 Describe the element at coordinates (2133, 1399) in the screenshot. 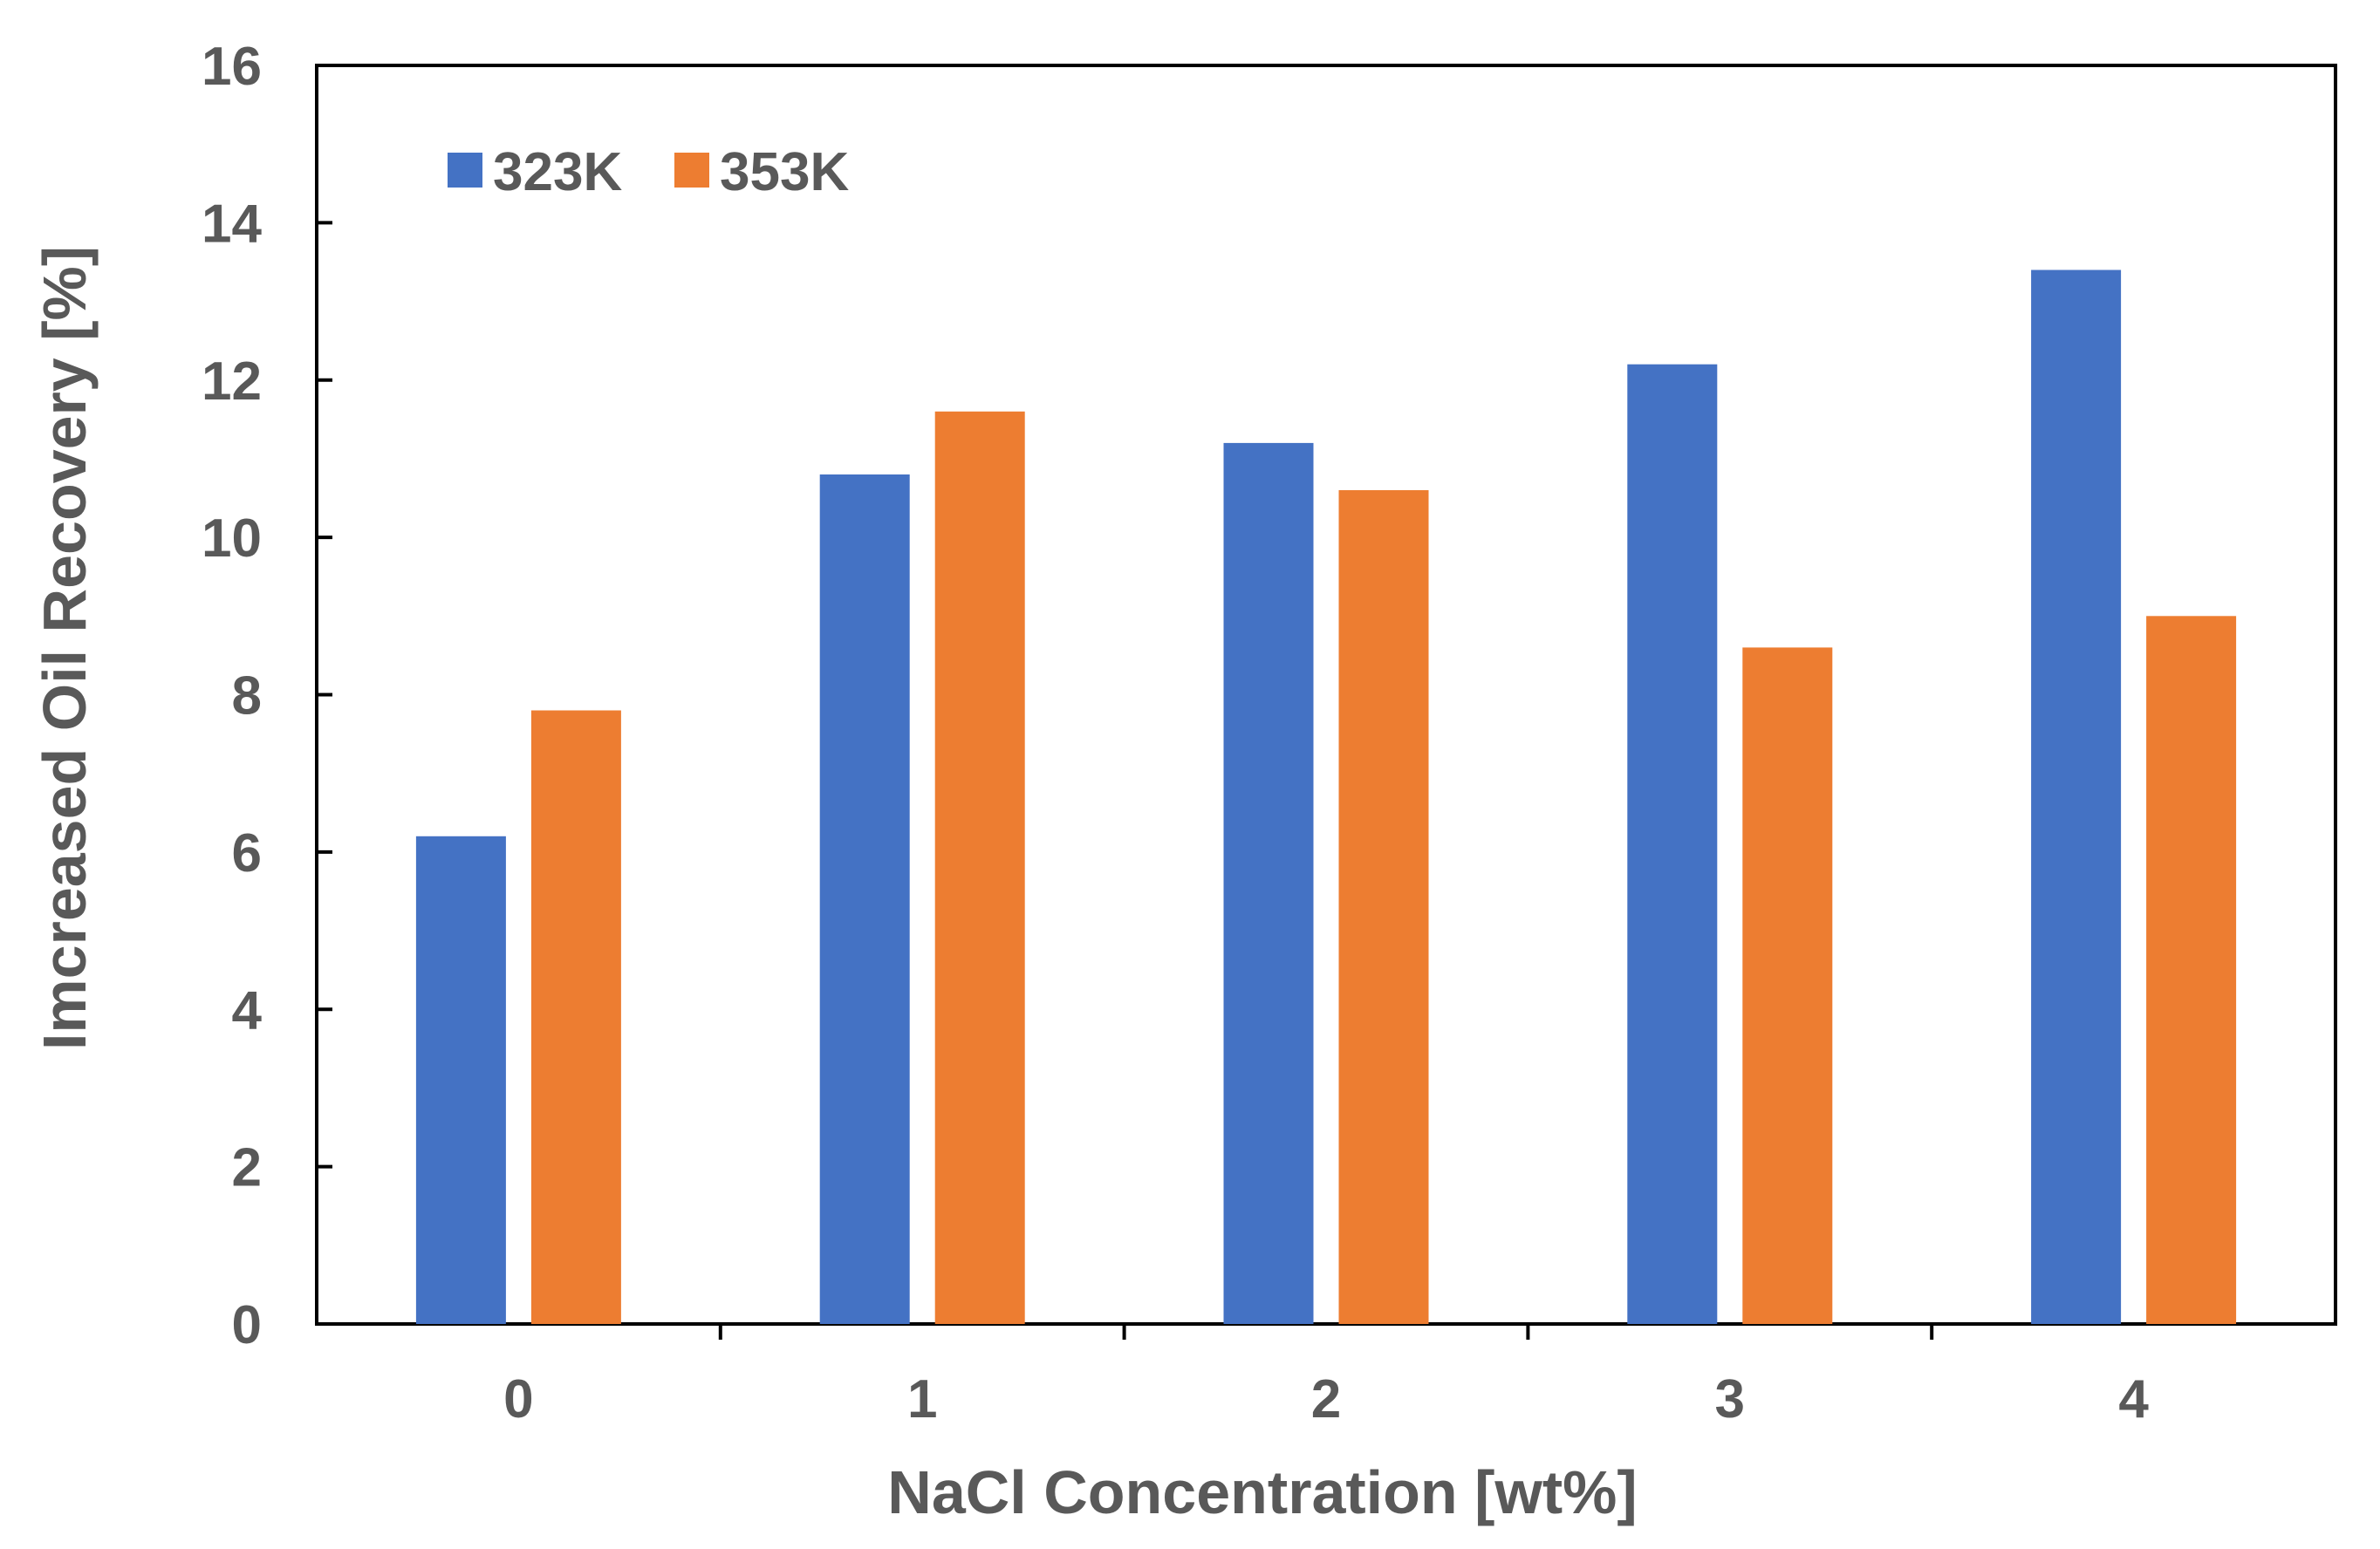

I see `x-tick-label-4: 4` at that location.